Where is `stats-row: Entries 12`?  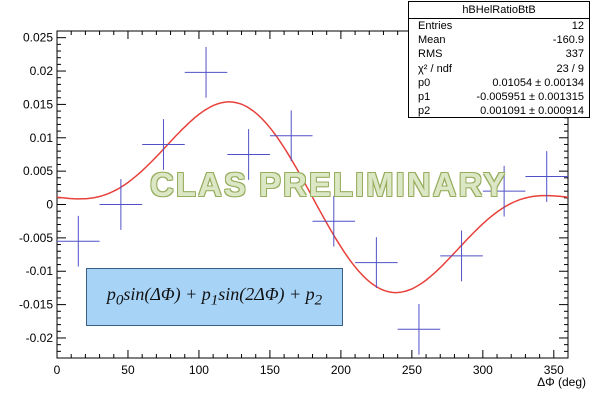
stats-row: Entries 12 is located at coordinates (499, 26).